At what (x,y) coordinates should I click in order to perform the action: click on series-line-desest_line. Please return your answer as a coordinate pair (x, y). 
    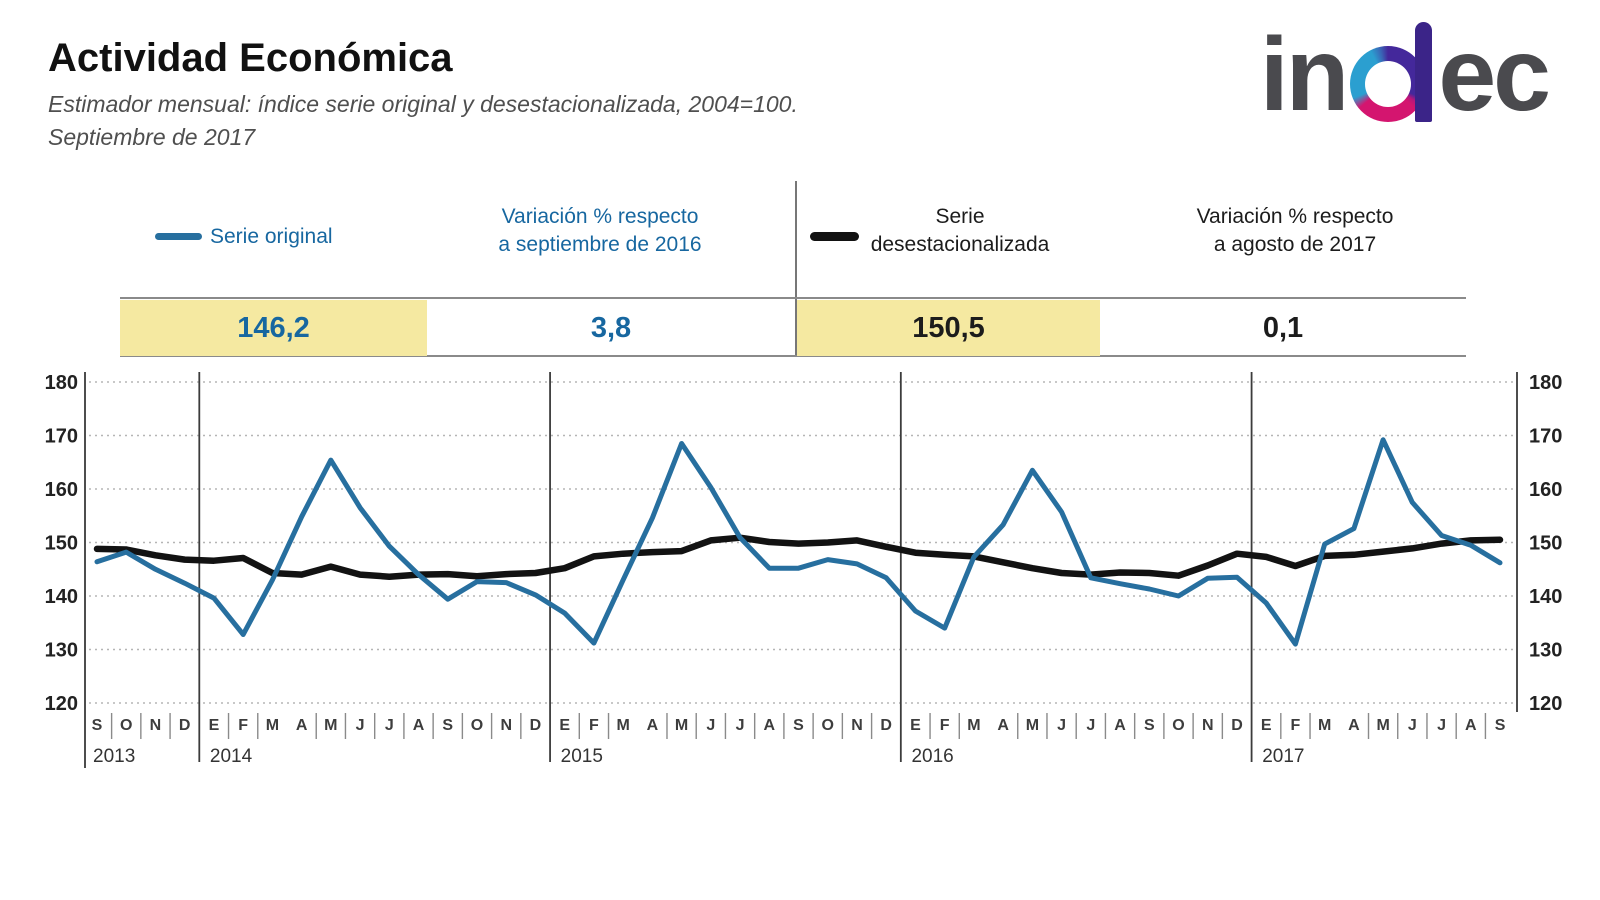
    Looking at the image, I should click on (798, 557).